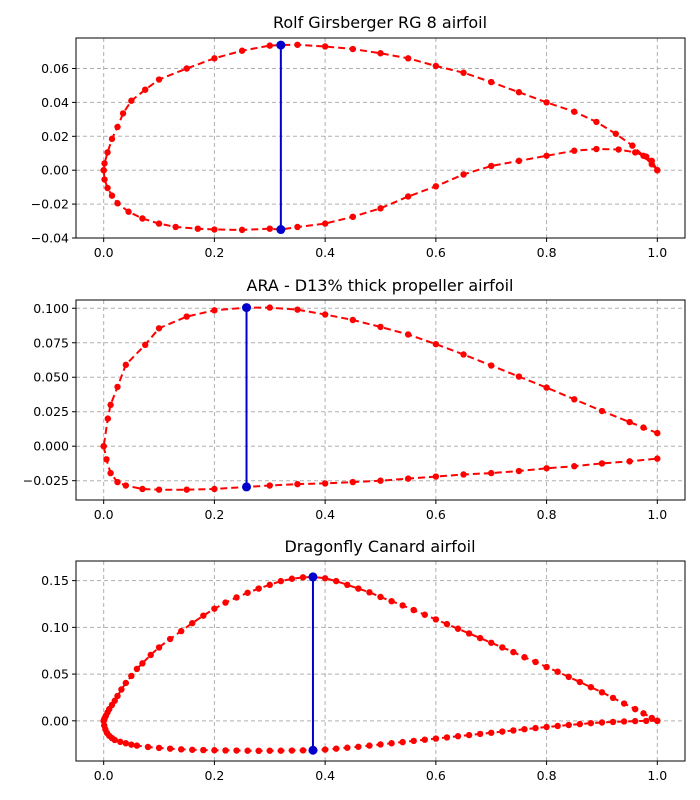 This screenshot has height=800, width=700. Describe the element at coordinates (436, 514) in the screenshot. I see `x-tick-label: 0.6` at that location.